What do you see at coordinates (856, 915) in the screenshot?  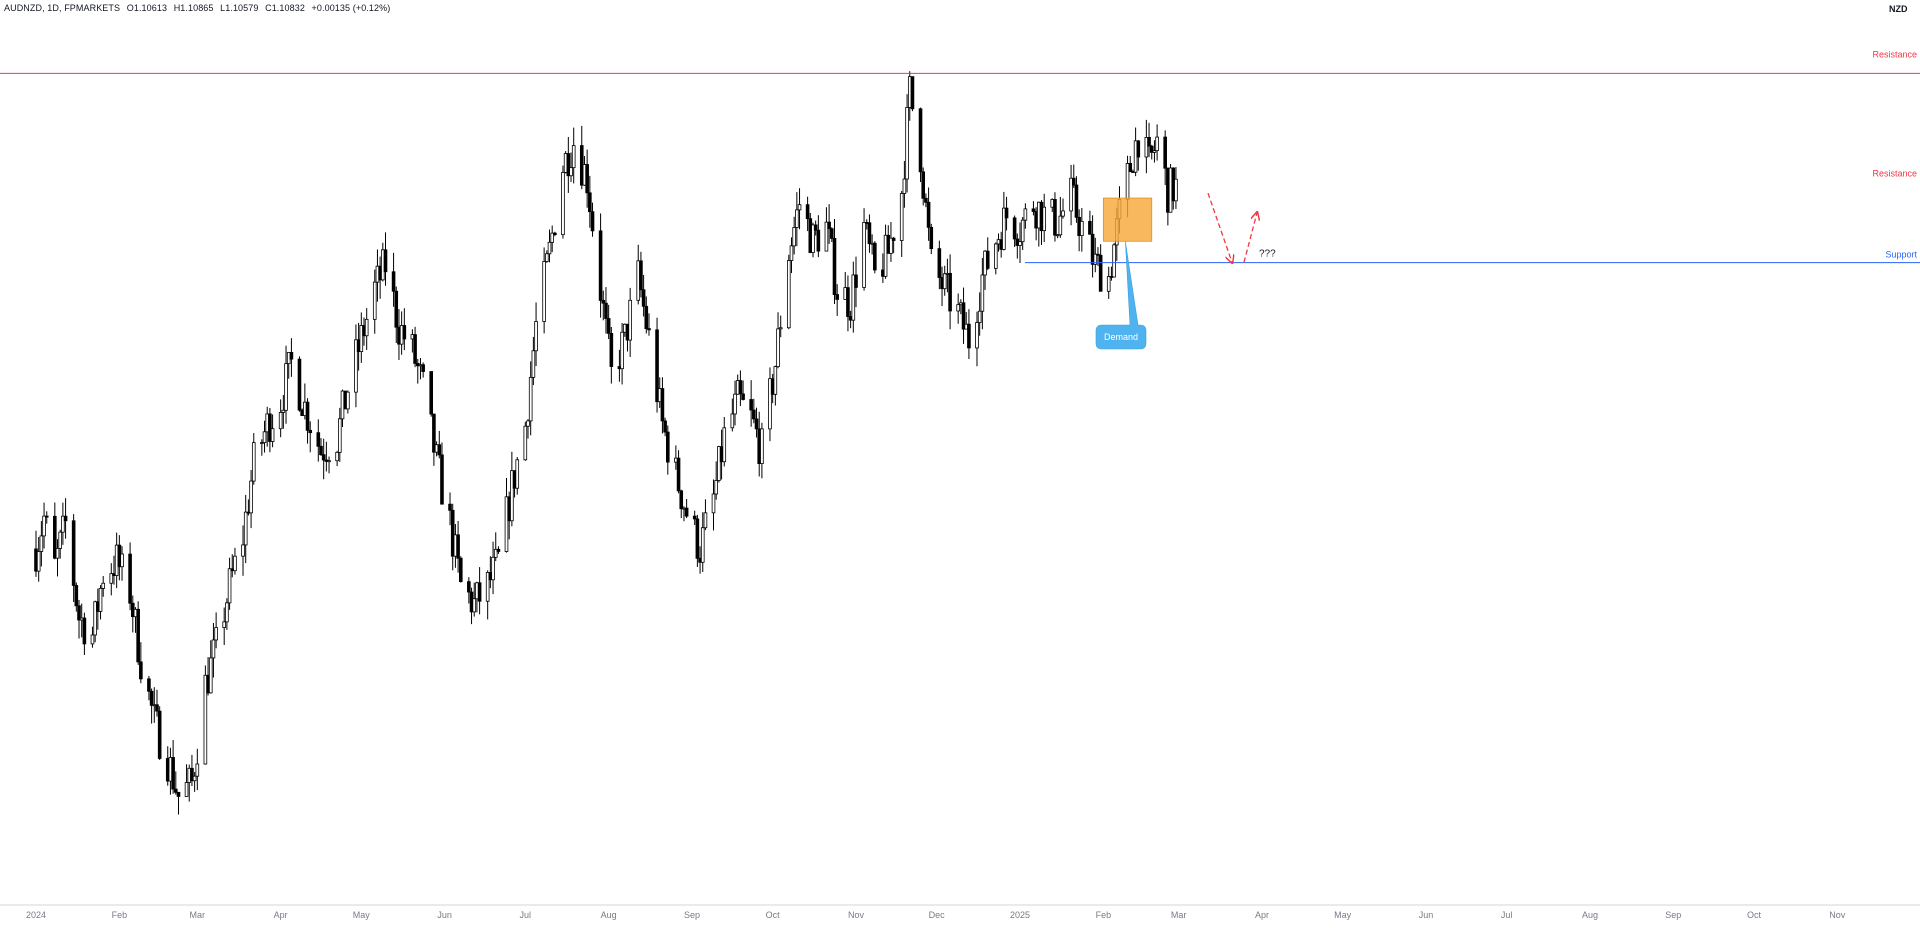 I see `time-tick-label: Nov` at bounding box center [856, 915].